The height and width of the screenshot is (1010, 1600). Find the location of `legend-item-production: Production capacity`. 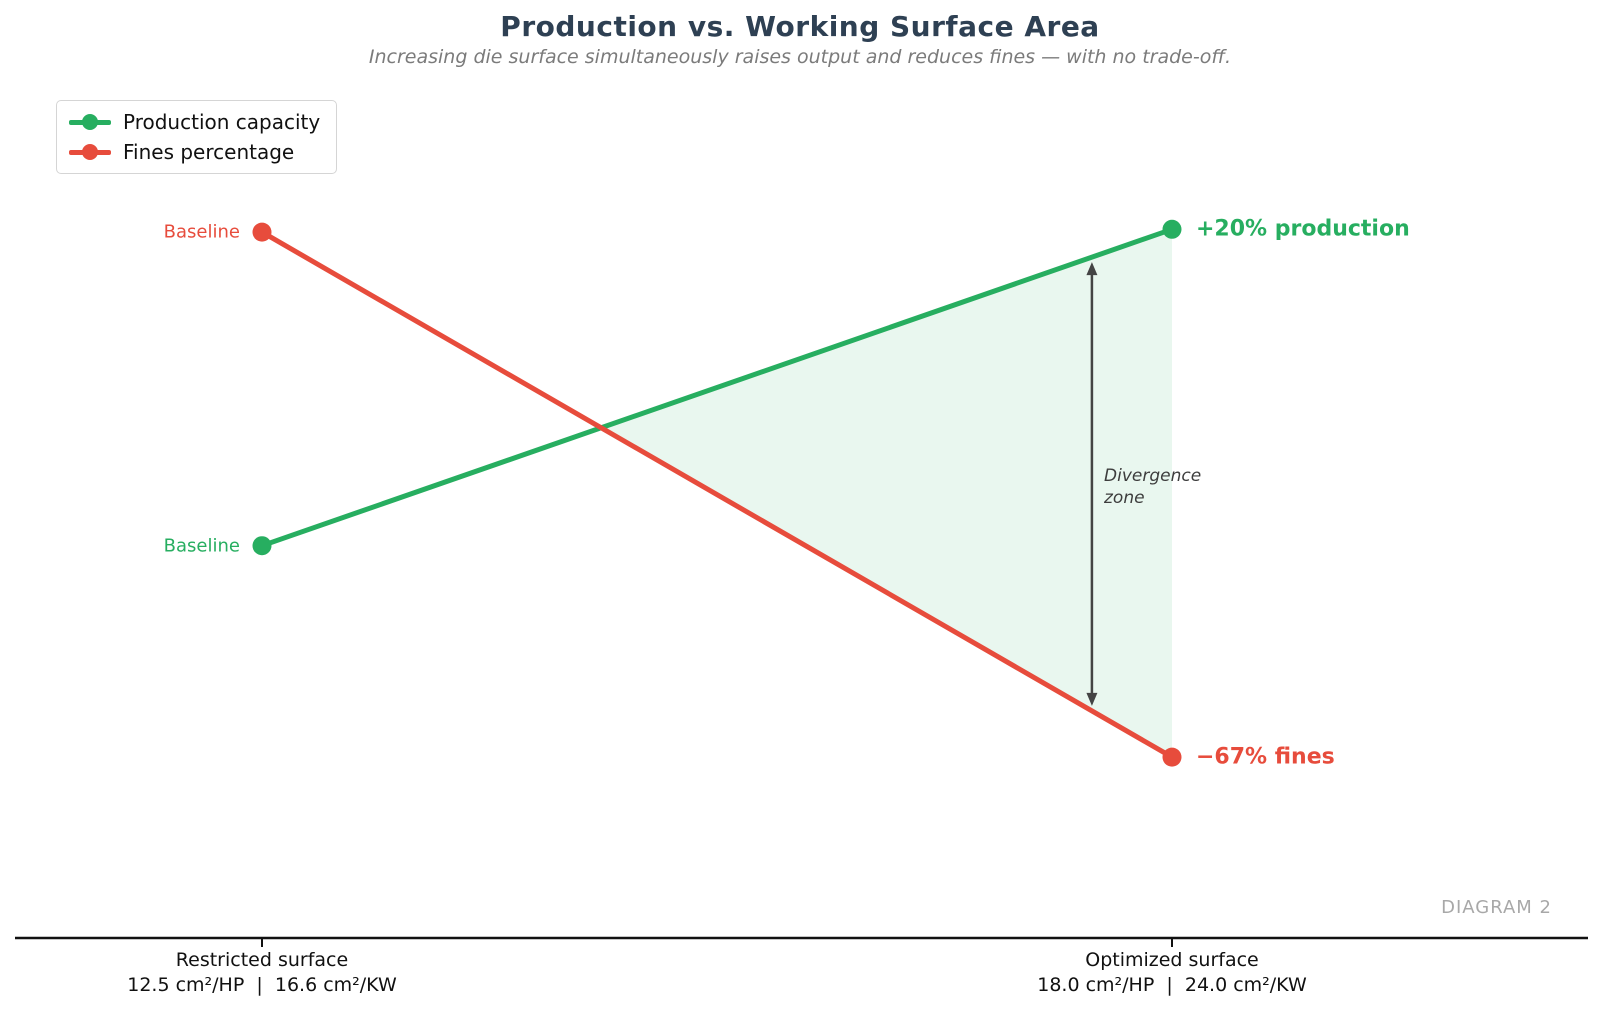

legend-item-production: Production capacity is located at coordinates (194, 122).